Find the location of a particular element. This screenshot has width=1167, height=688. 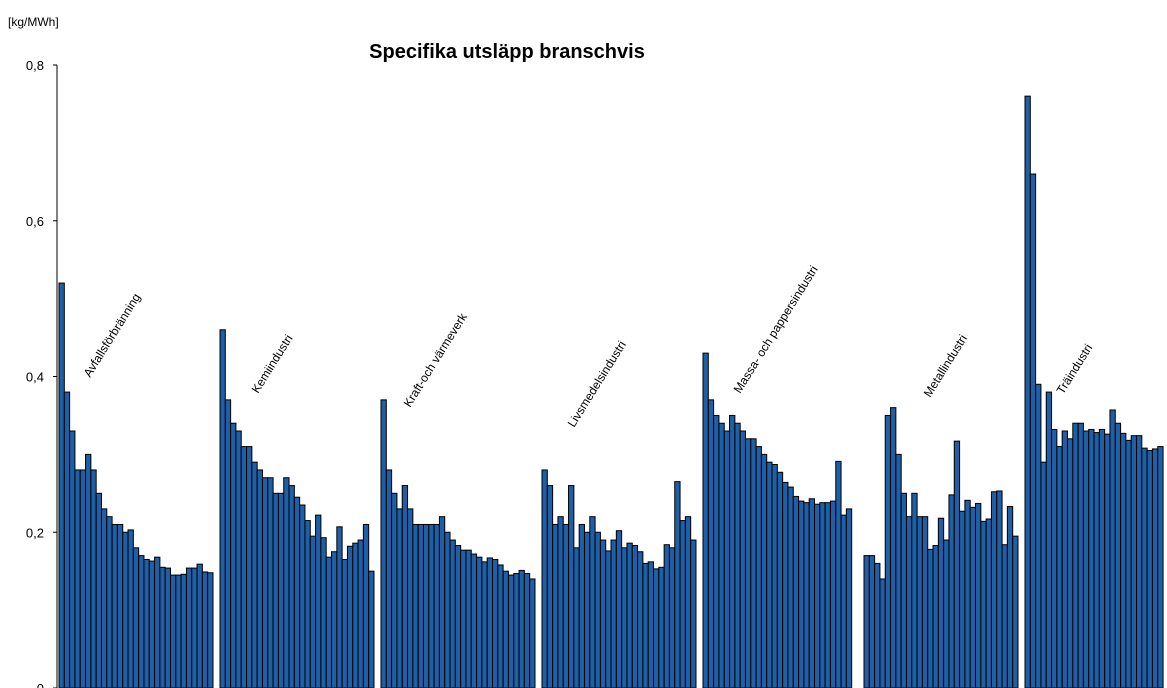

y-tick-label: 0,8 is located at coordinates (35, 65).